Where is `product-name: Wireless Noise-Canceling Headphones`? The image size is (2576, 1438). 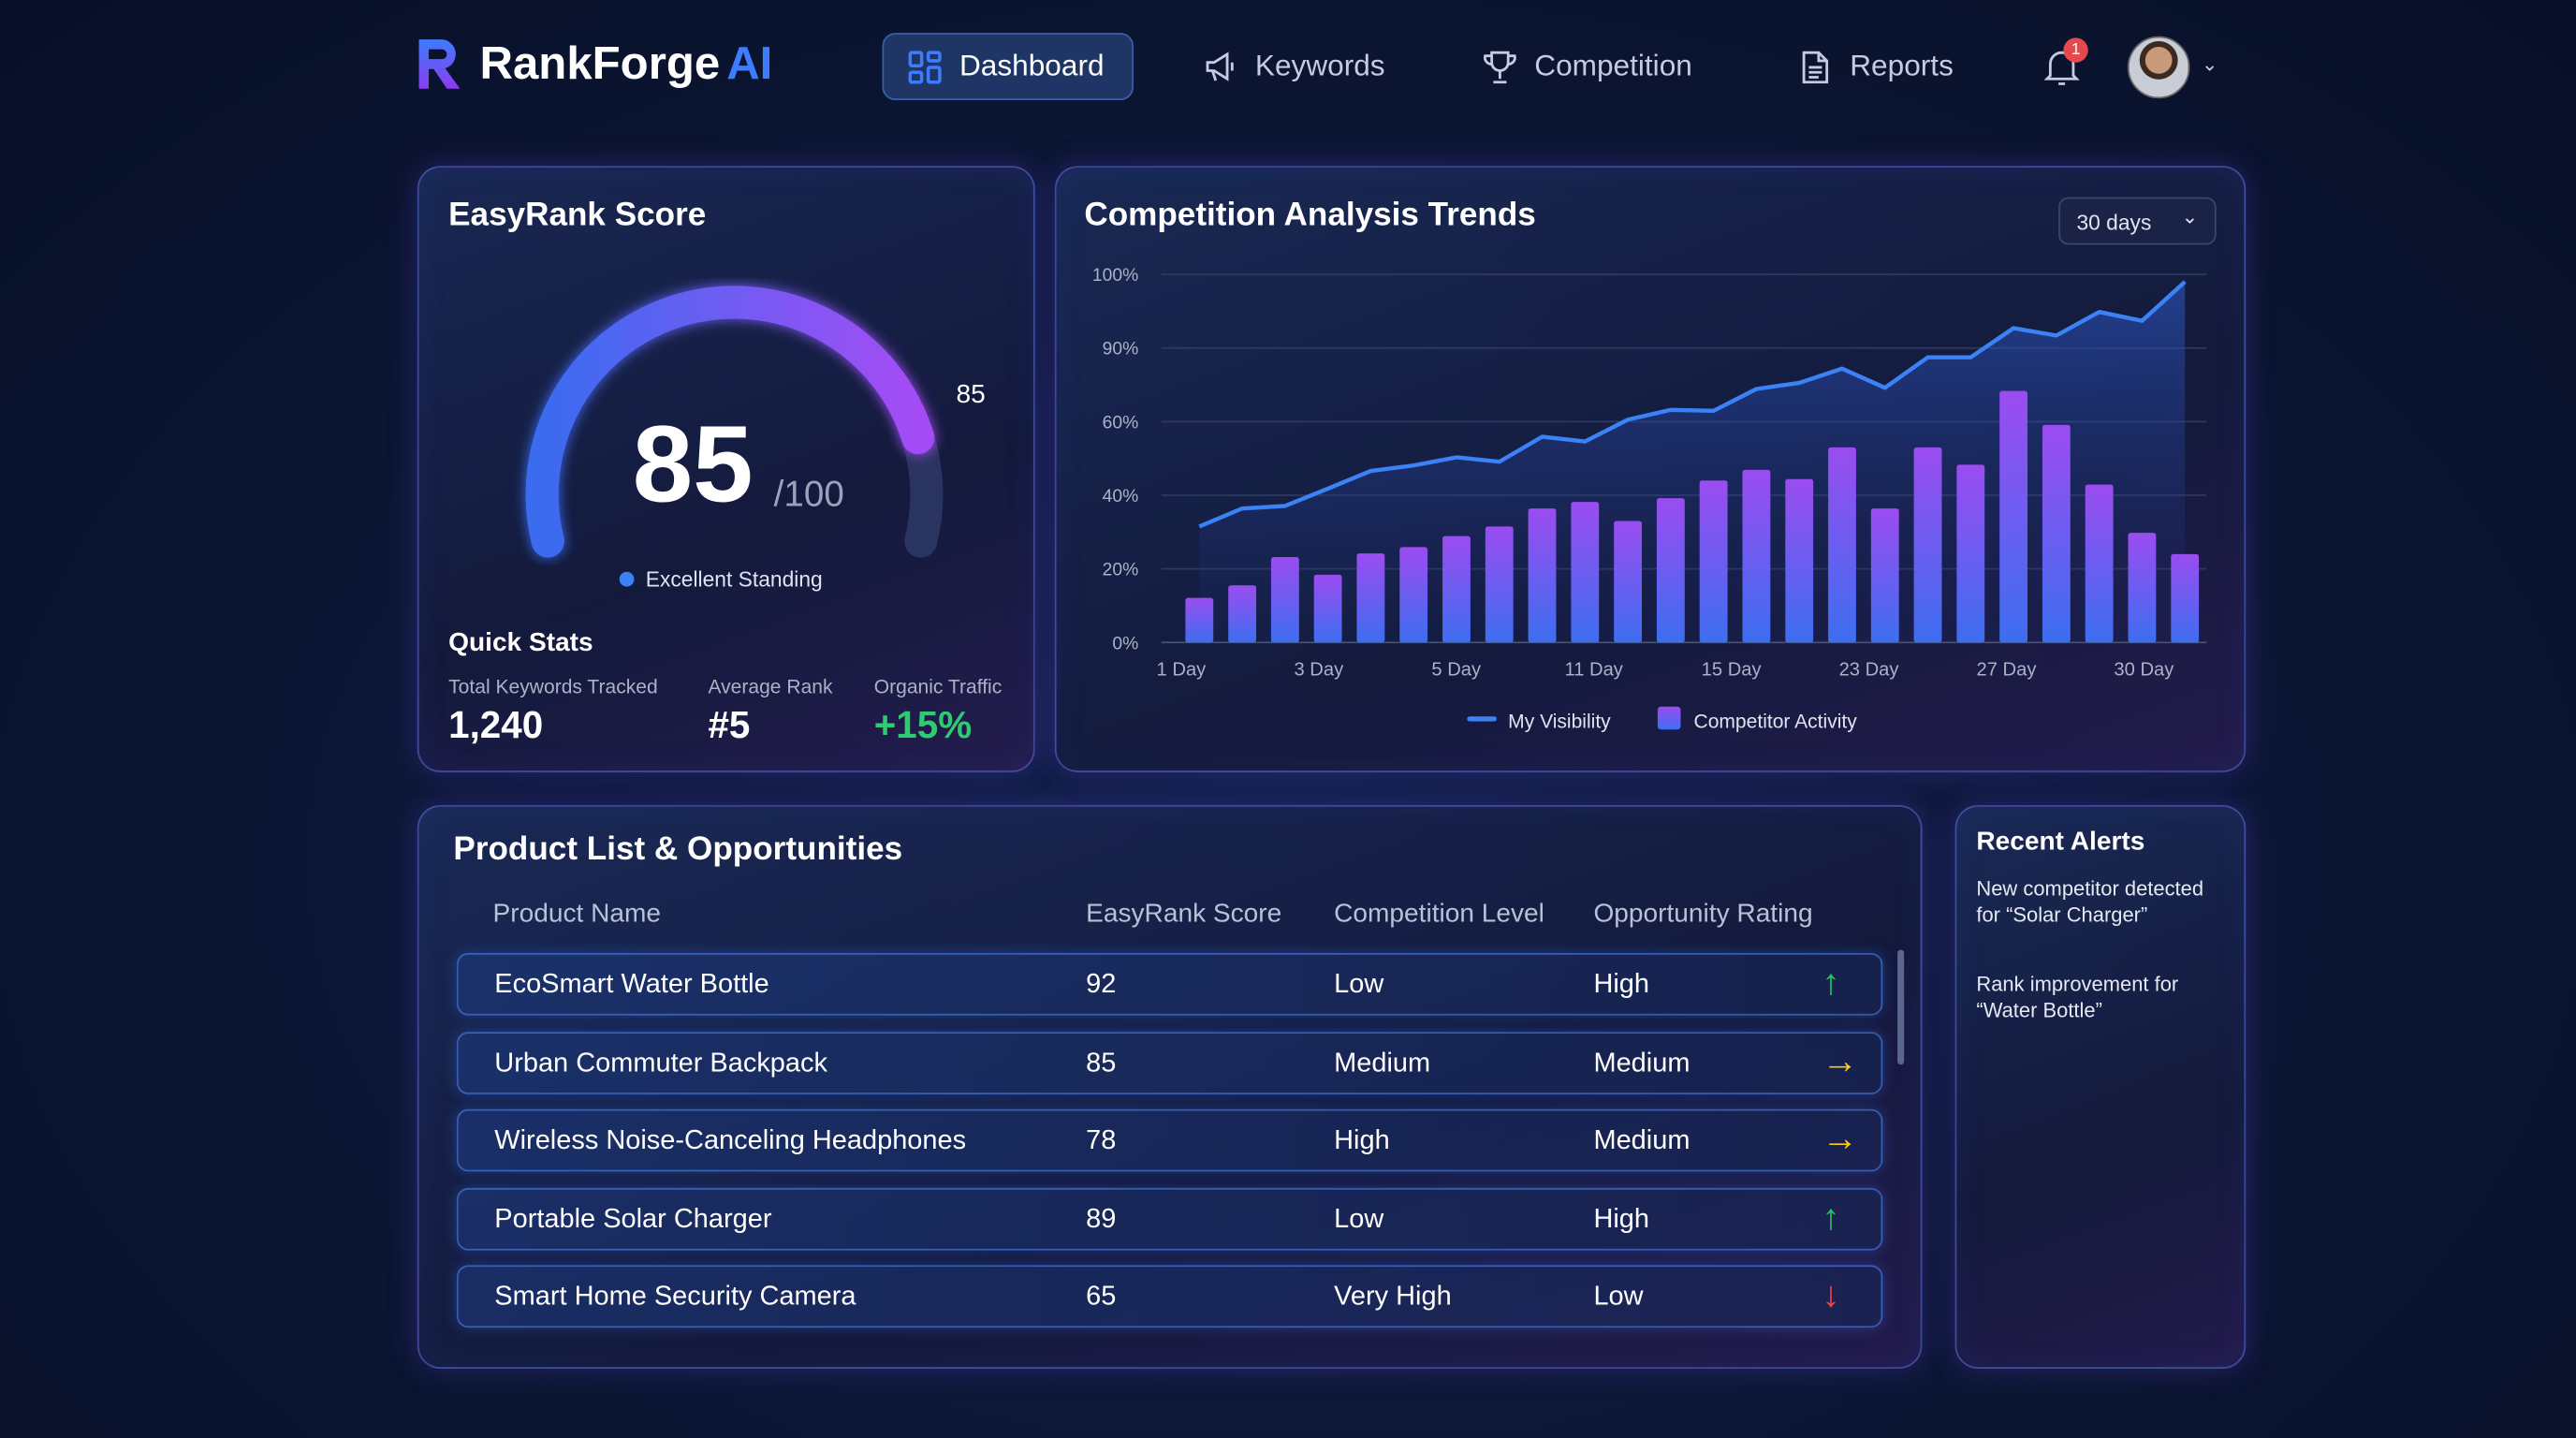
product-name: Wireless Noise-Canceling Headphones is located at coordinates (730, 1140).